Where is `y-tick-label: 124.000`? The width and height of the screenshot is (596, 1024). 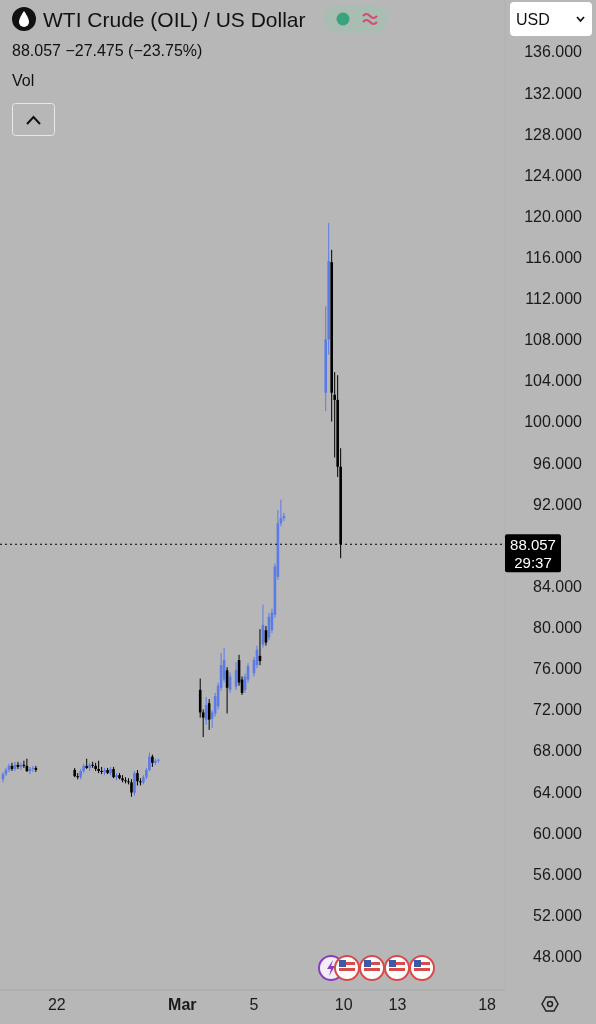 y-tick-label: 124.000 is located at coordinates (553, 175).